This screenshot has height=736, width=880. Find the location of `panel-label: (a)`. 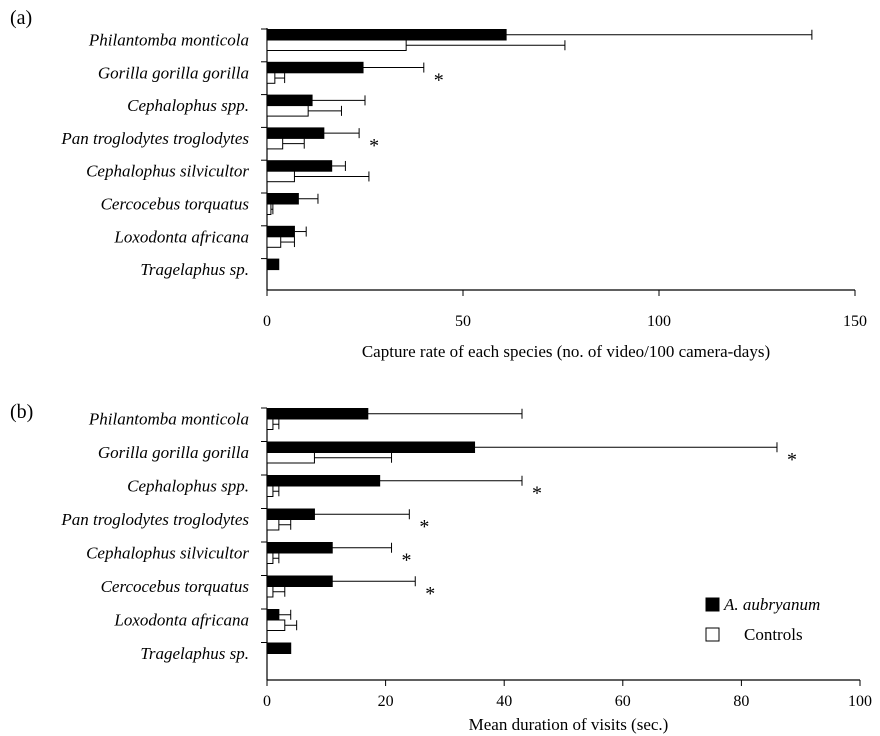

panel-label: (a) is located at coordinates (21, 18).